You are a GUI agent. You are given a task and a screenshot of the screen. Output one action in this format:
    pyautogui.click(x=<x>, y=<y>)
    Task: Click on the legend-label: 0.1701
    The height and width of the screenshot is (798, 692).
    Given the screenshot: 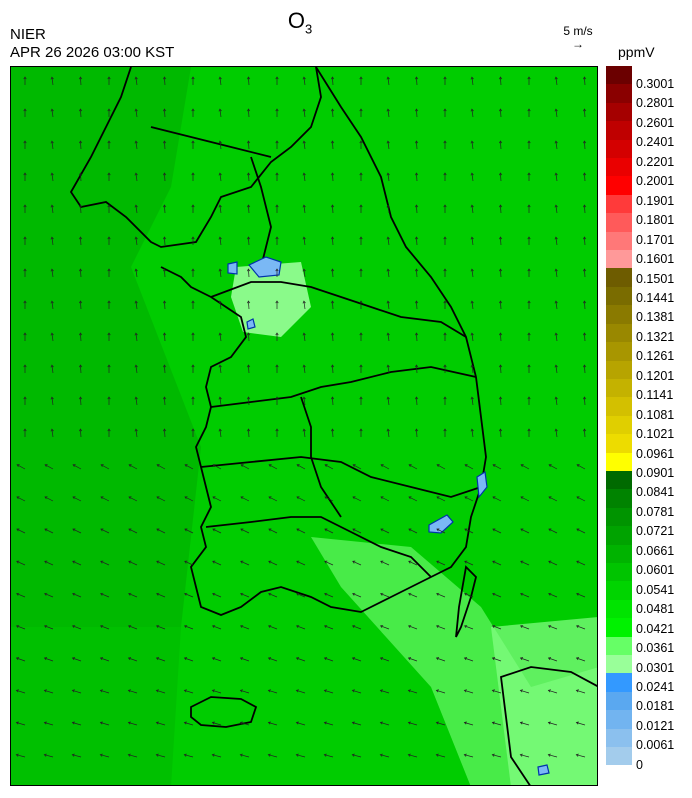 What is the action you would take?
    pyautogui.click(x=655, y=239)
    